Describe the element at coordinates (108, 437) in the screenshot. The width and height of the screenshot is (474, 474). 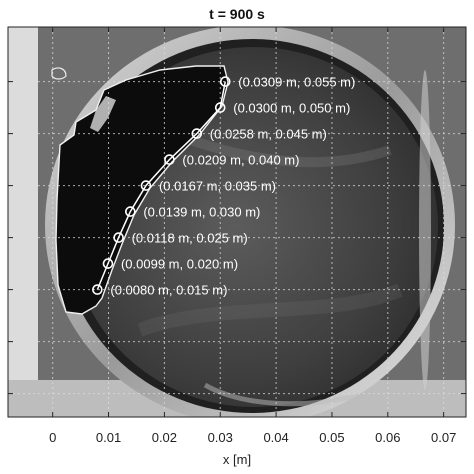
I see `x-tick-label-1: 0.01` at that location.